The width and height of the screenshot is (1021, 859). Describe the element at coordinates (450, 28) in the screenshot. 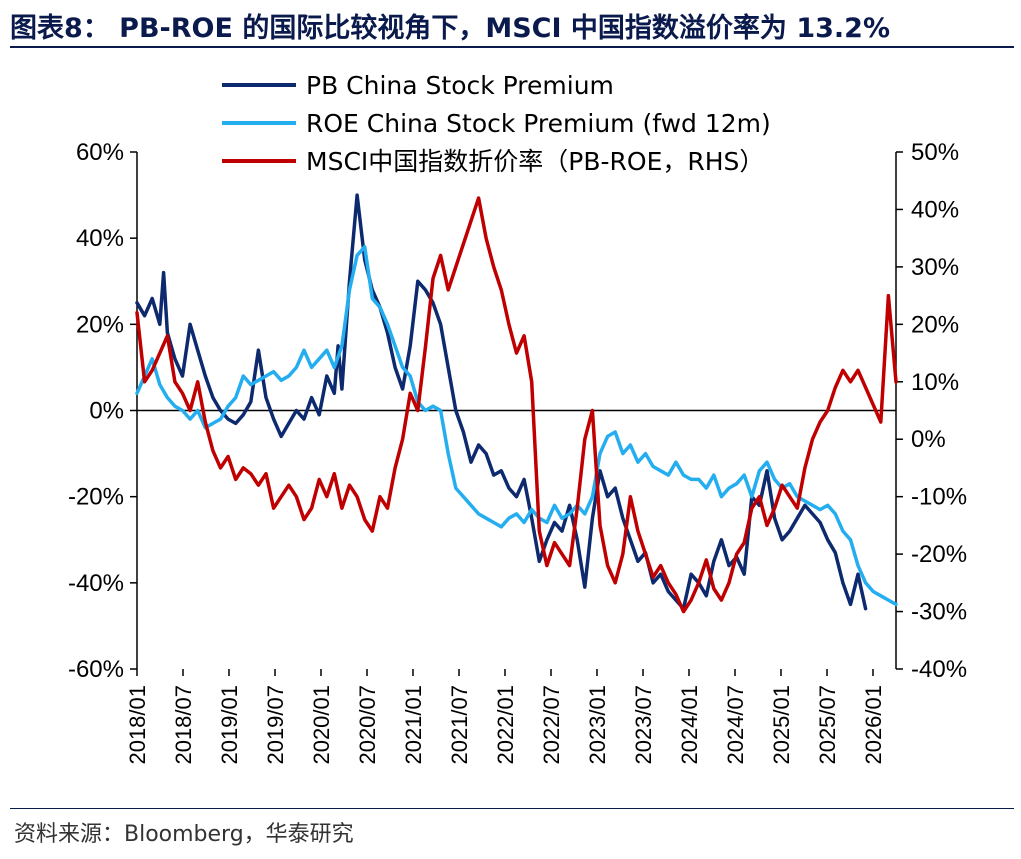

I see `chart-title: 图表8： PB-ROE 的国际比较视角下，MSCI 中国指数溢价率为 13.2%` at that location.